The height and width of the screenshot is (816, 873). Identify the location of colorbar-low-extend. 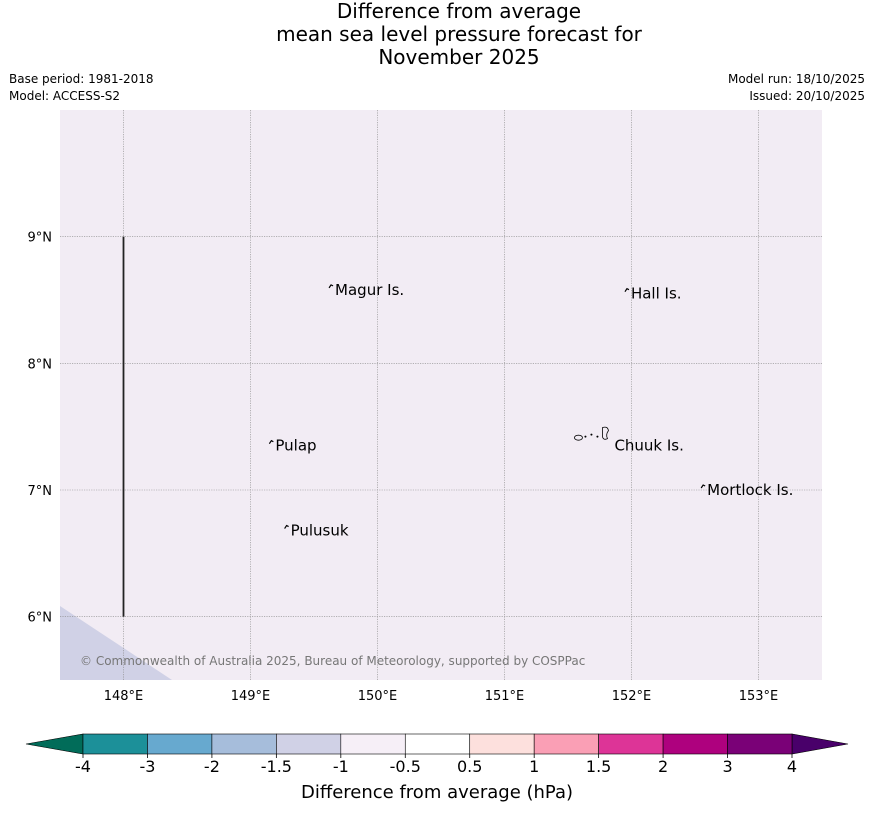
(54, 744).